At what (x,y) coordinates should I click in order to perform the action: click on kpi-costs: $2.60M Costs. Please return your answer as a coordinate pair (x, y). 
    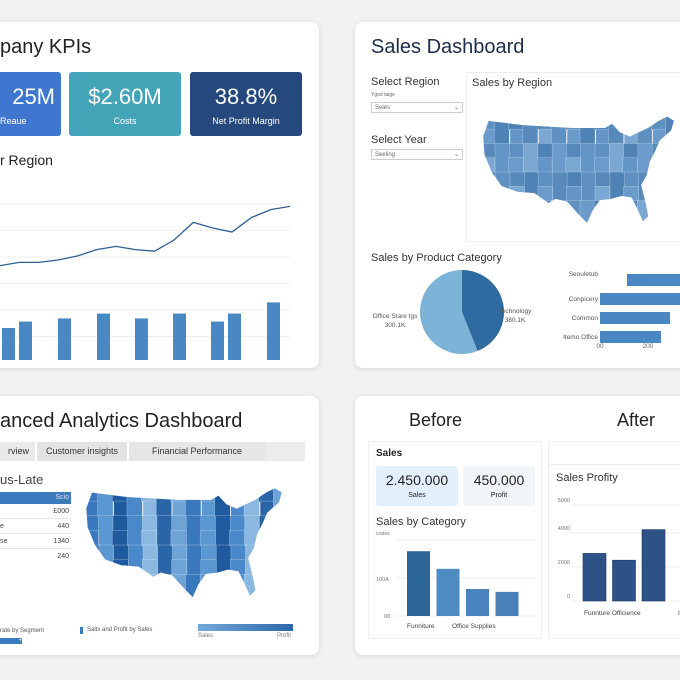
    Looking at the image, I should click on (125, 104).